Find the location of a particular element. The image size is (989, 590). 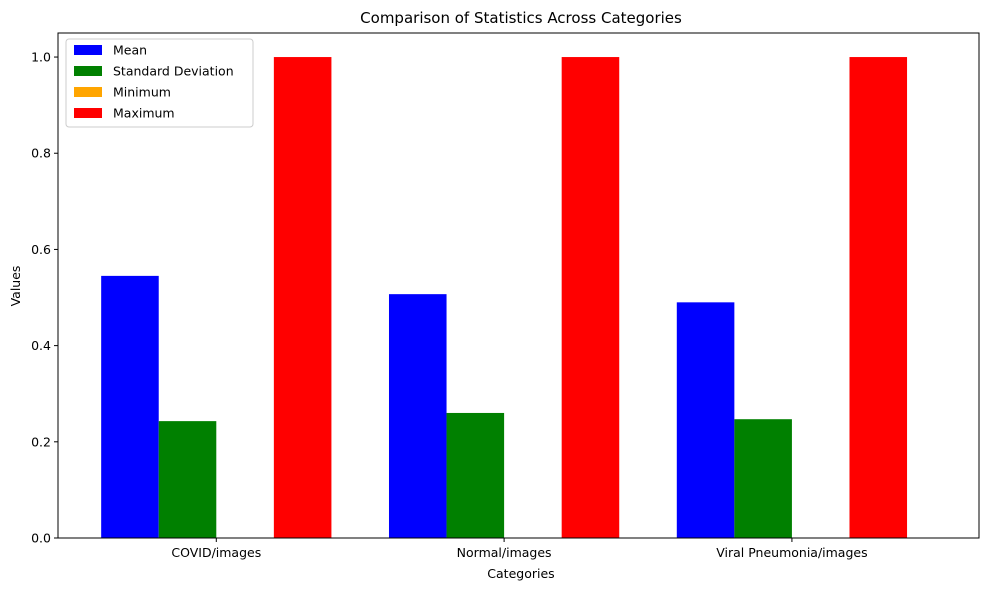

legend-label: Standard Deviation is located at coordinates (173, 71).